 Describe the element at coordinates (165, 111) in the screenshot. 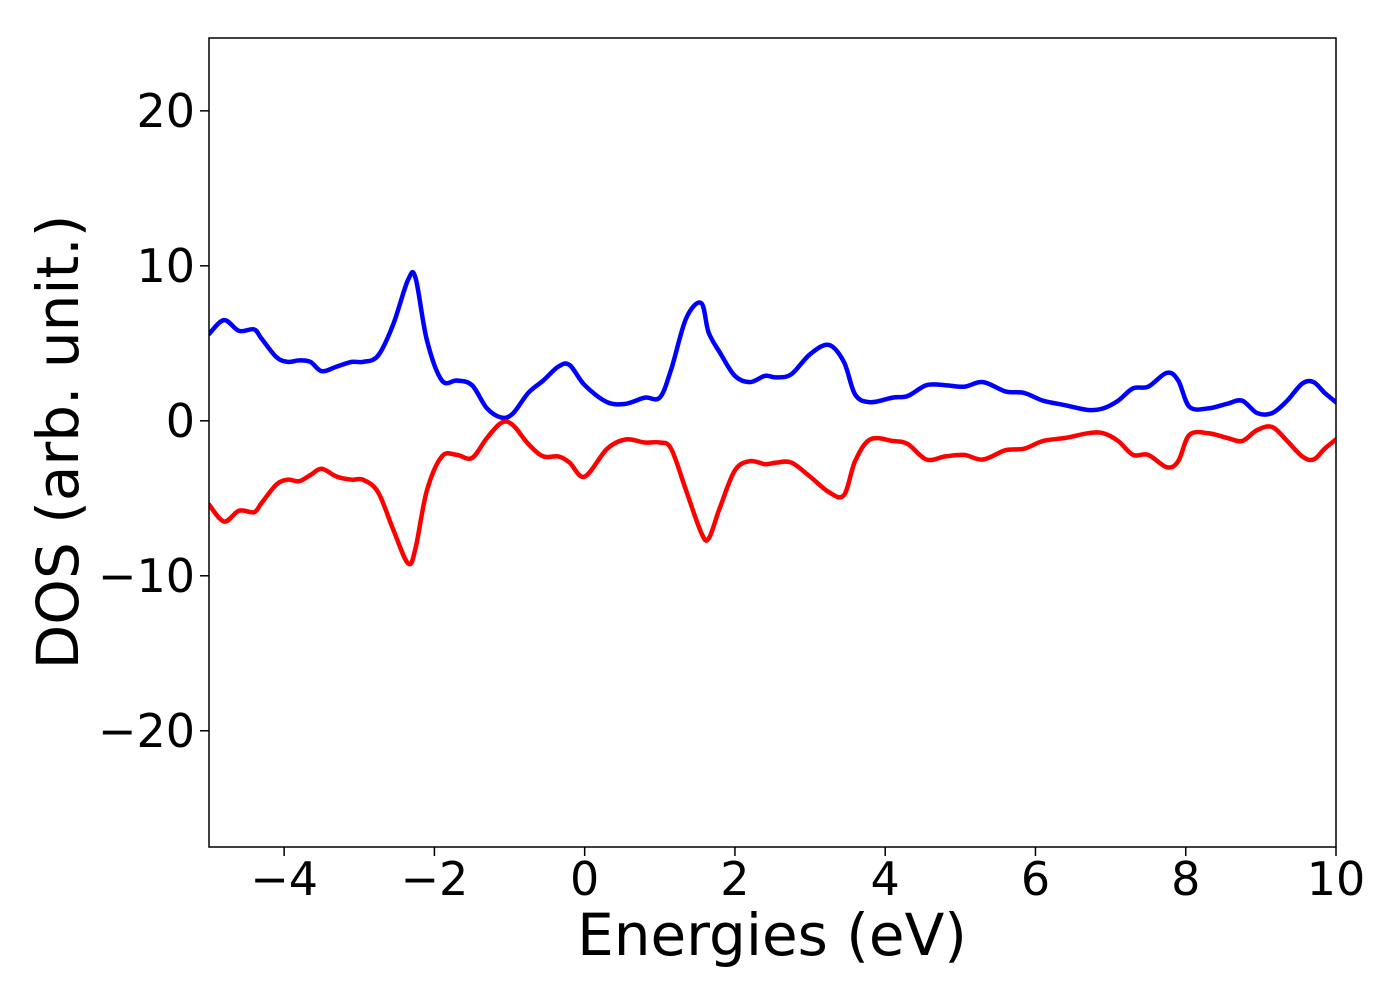

I see `y-tick-label: 20` at that location.